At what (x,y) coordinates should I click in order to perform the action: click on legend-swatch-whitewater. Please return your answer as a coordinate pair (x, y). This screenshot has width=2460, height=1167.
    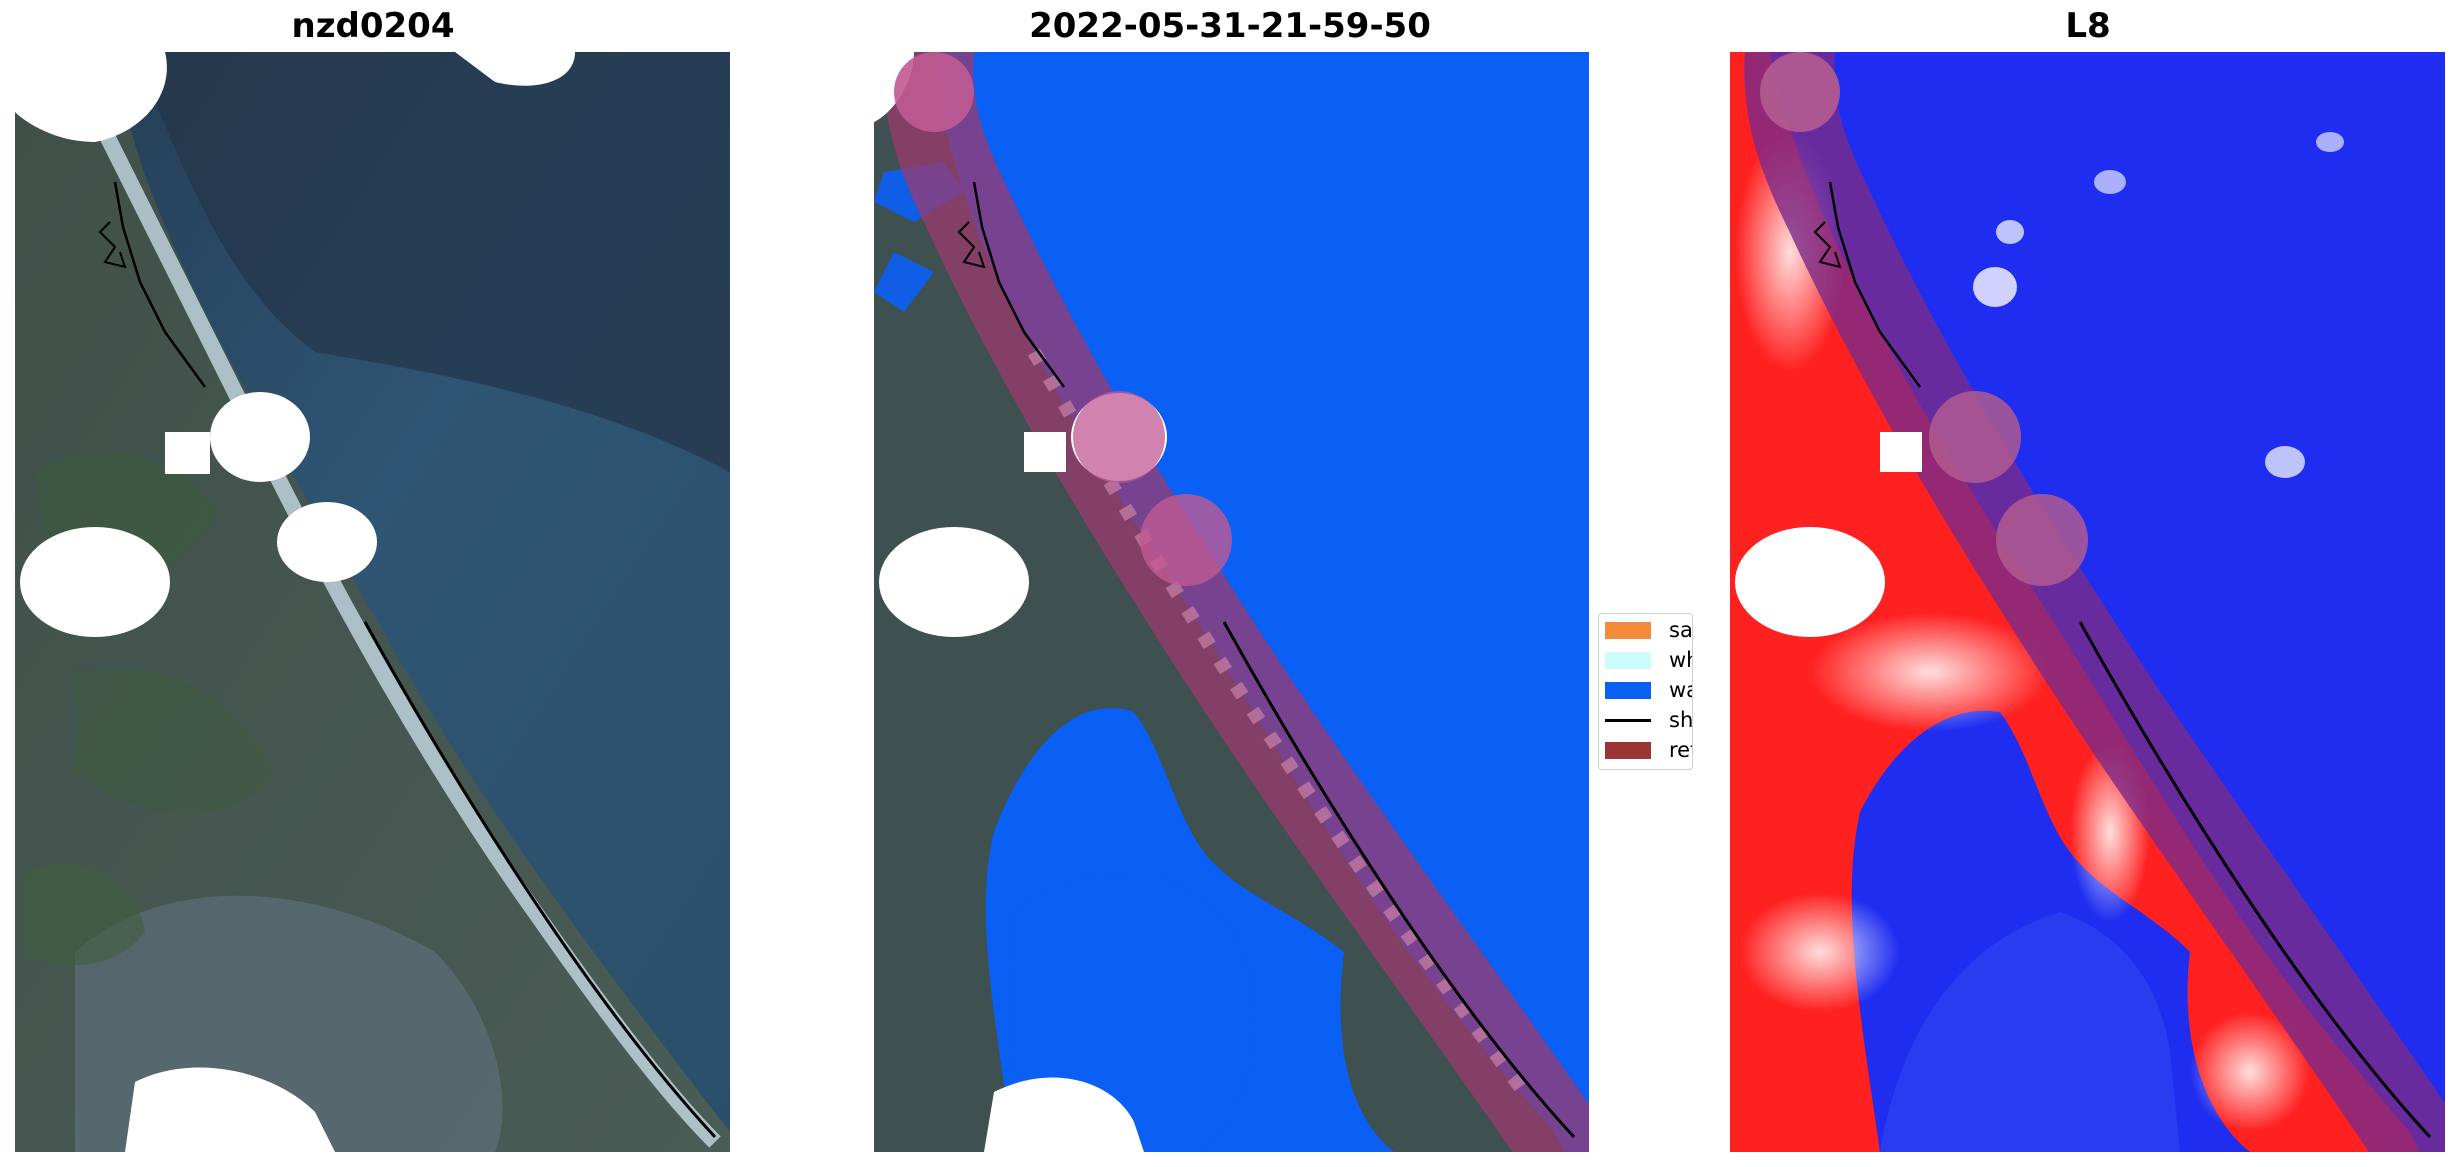
    Looking at the image, I should click on (1628, 660).